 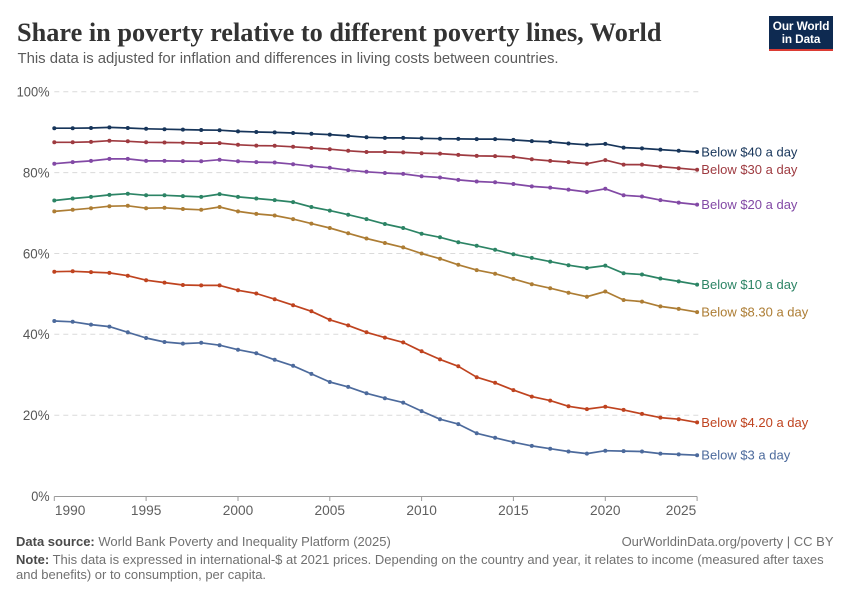 What do you see at coordinates (513, 510) in the screenshot?
I see `svg-text: 2015` at bounding box center [513, 510].